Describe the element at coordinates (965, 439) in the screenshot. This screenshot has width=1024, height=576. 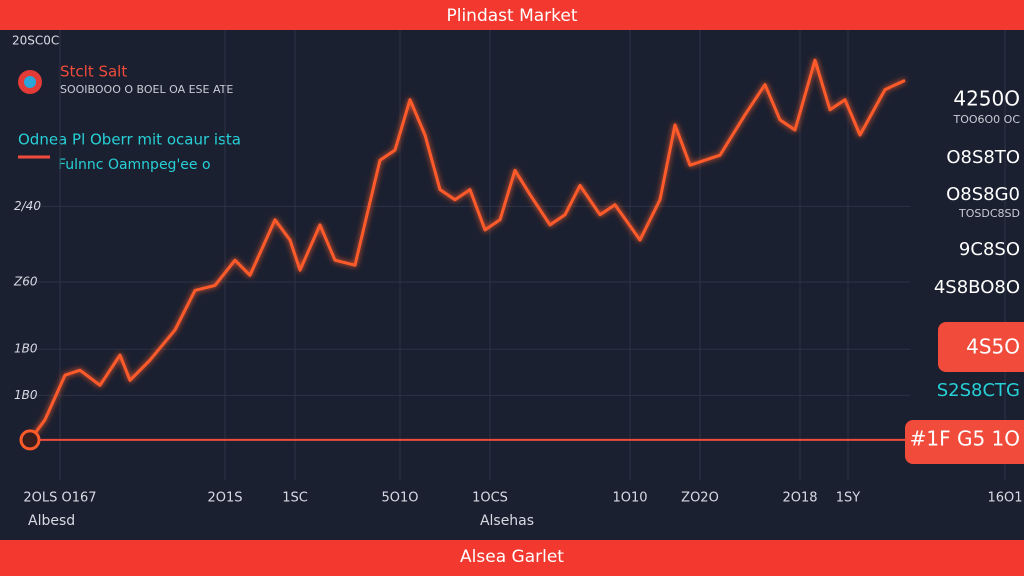
I see `side-label: #1F G5 1O` at that location.